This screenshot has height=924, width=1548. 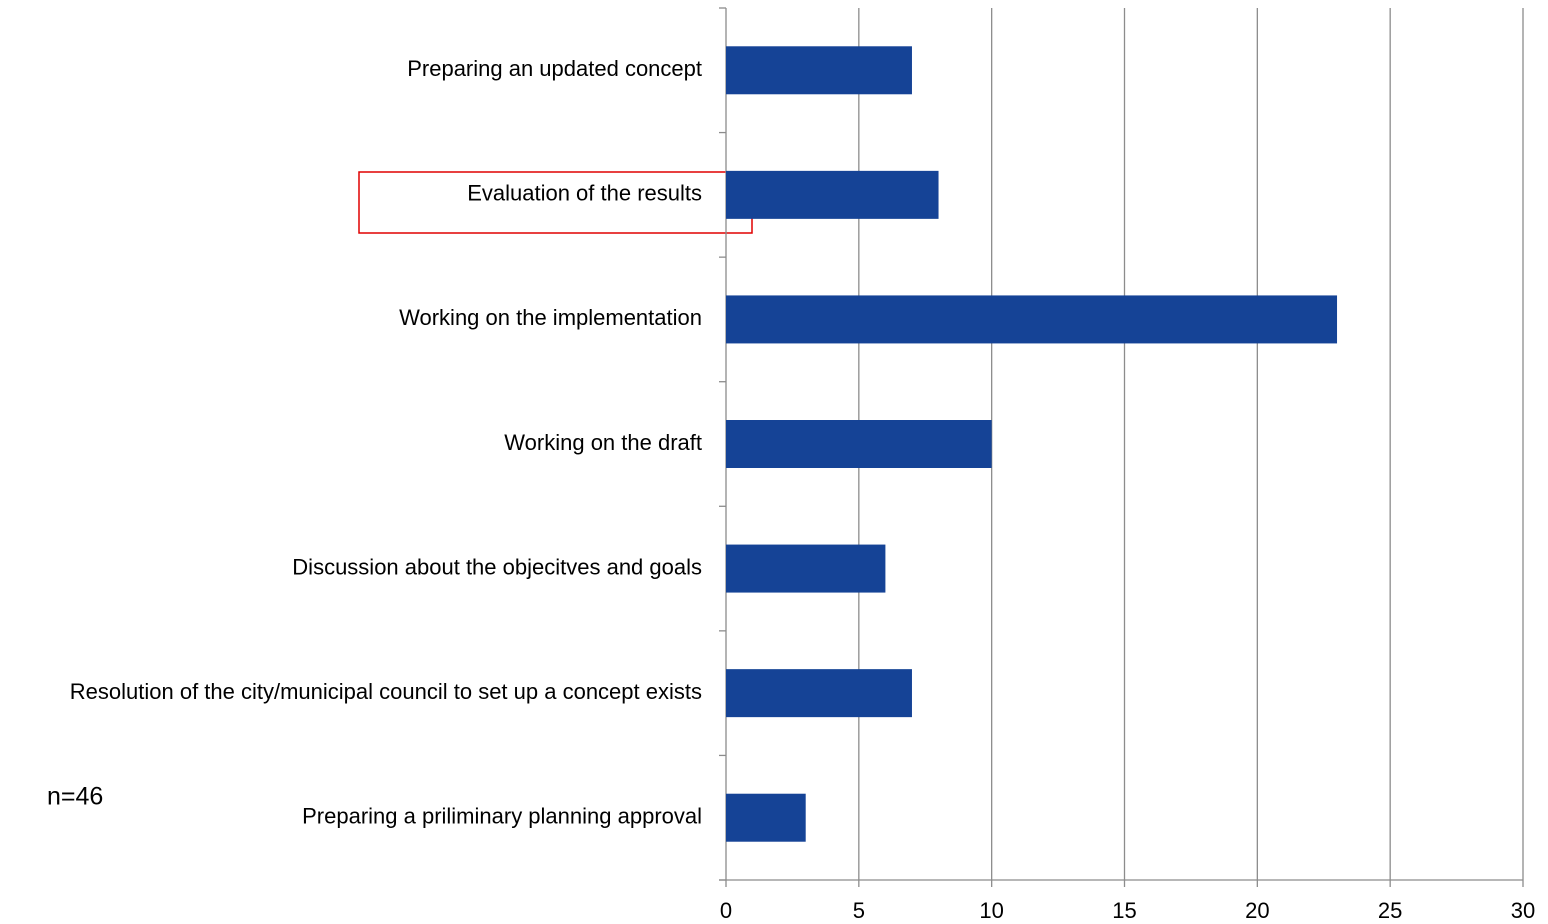 I want to click on x-tick-label: 0, so click(x=726, y=910).